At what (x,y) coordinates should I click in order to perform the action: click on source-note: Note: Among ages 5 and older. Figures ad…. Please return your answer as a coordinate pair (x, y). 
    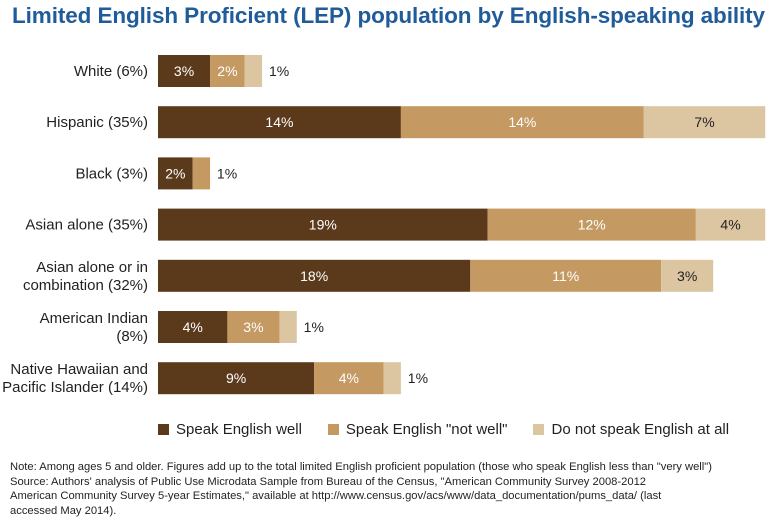
    Looking at the image, I should click on (390, 489).